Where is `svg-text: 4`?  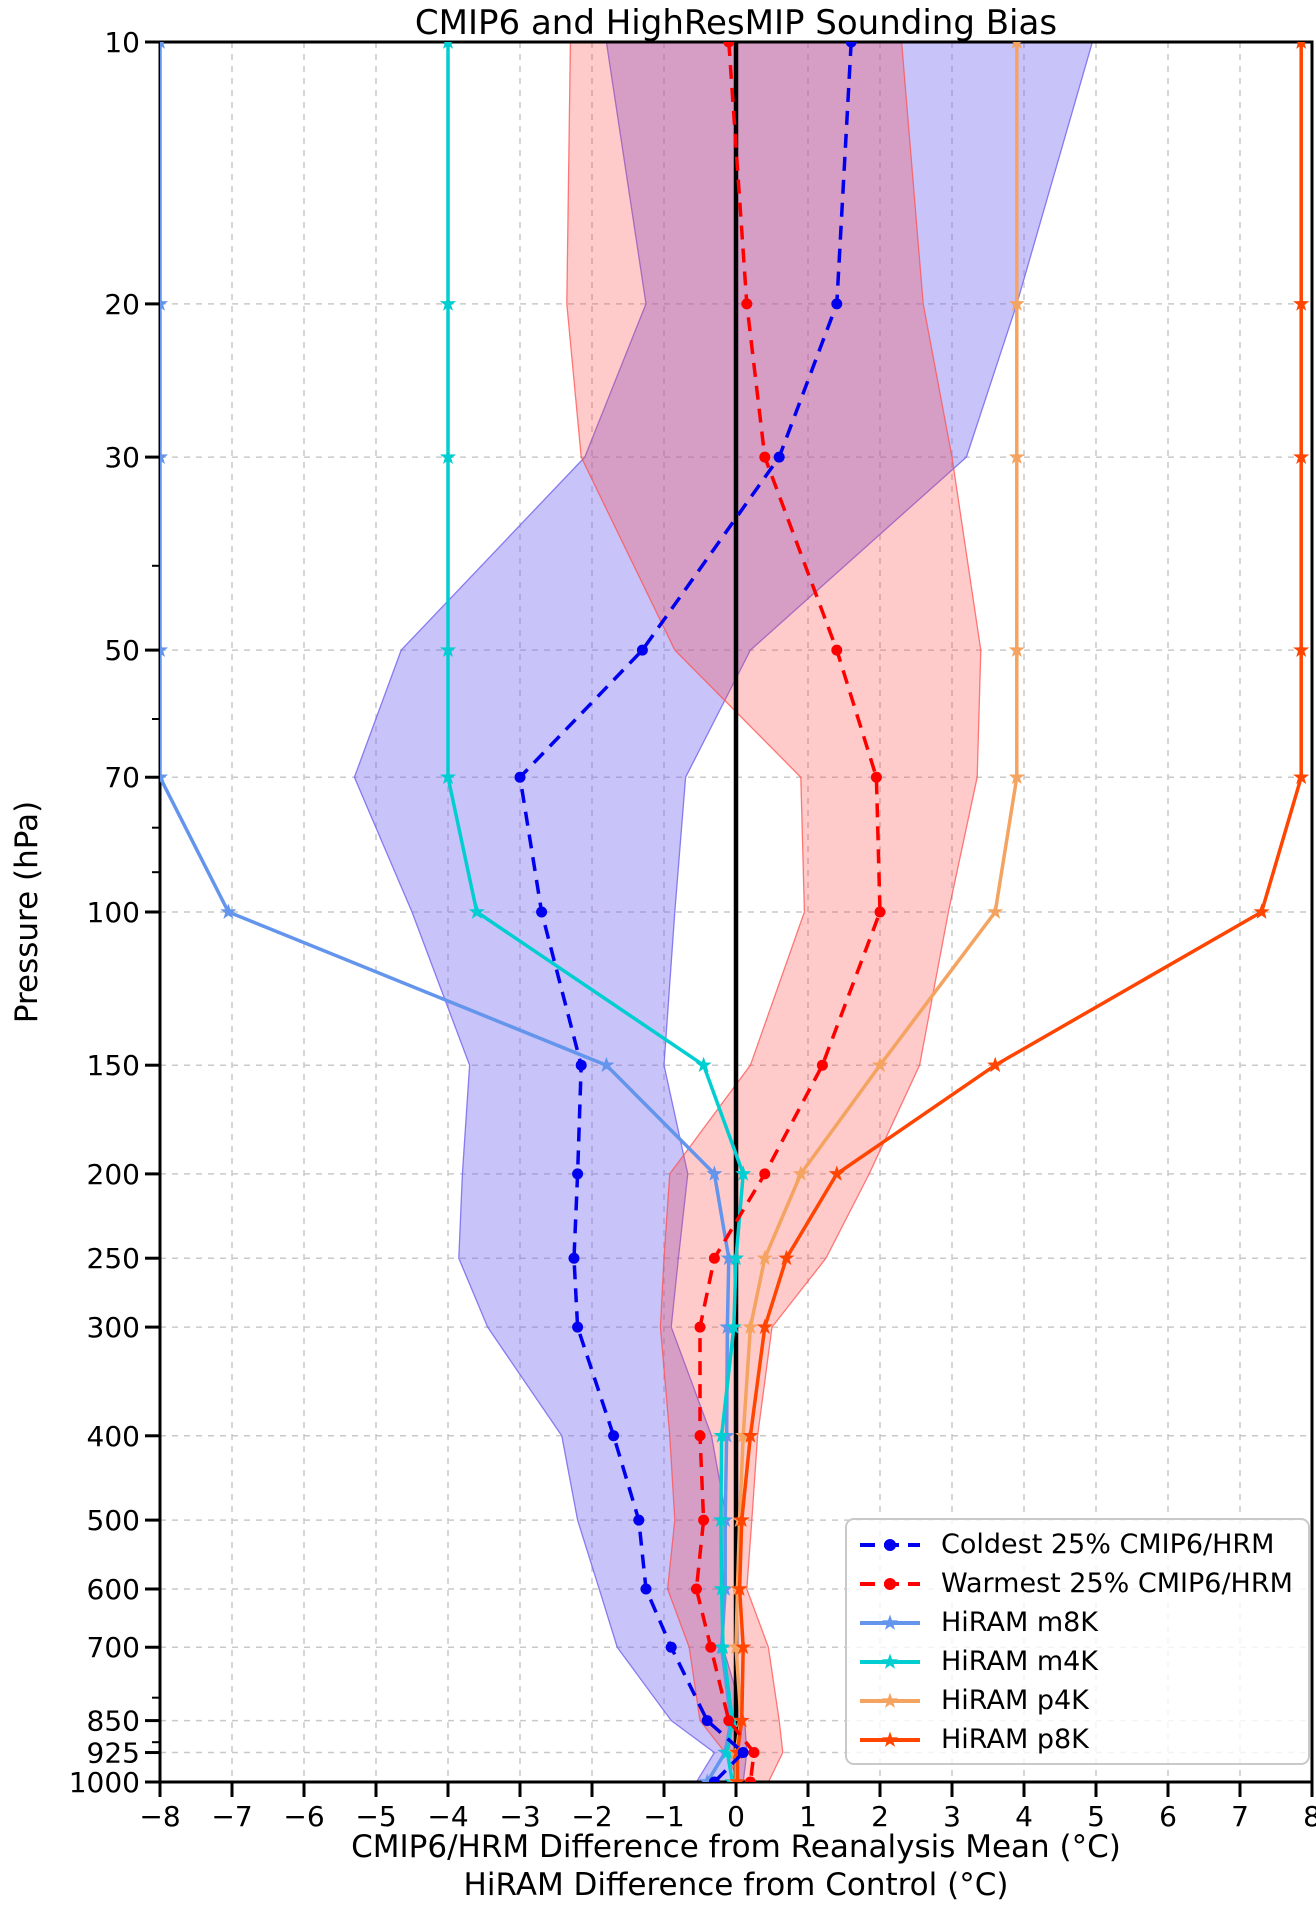 svg-text: 4 is located at coordinates (1024, 1816).